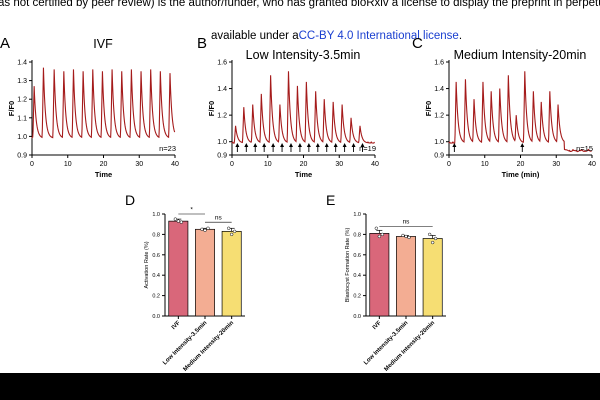 This screenshot has height=400, width=600. What do you see at coordinates (222, 63) in the screenshot?
I see `y-tick-label: 1.6` at bounding box center [222, 63].